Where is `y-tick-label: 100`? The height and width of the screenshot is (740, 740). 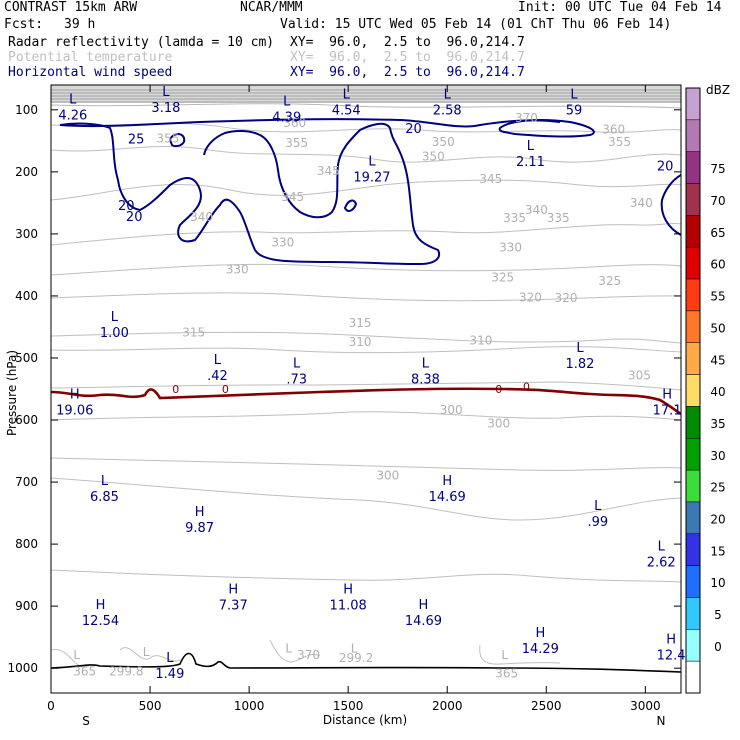
y-tick-label: 100 is located at coordinates (26, 110).